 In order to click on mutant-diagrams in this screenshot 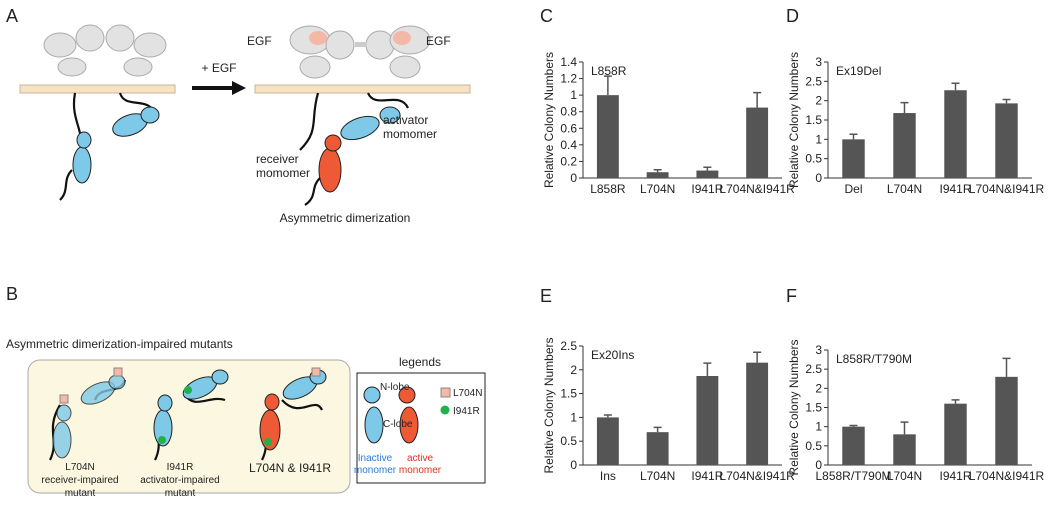, I will do `click(188, 414)`.